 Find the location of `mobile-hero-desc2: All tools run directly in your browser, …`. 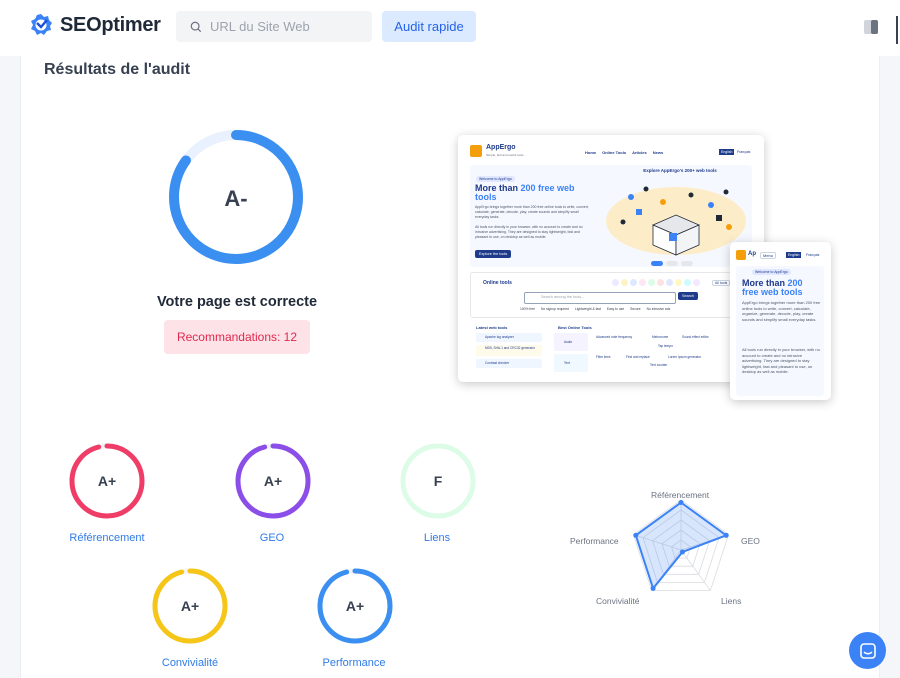

mobile-hero-desc2: All tools run directly in your browser, … is located at coordinates (781, 360).